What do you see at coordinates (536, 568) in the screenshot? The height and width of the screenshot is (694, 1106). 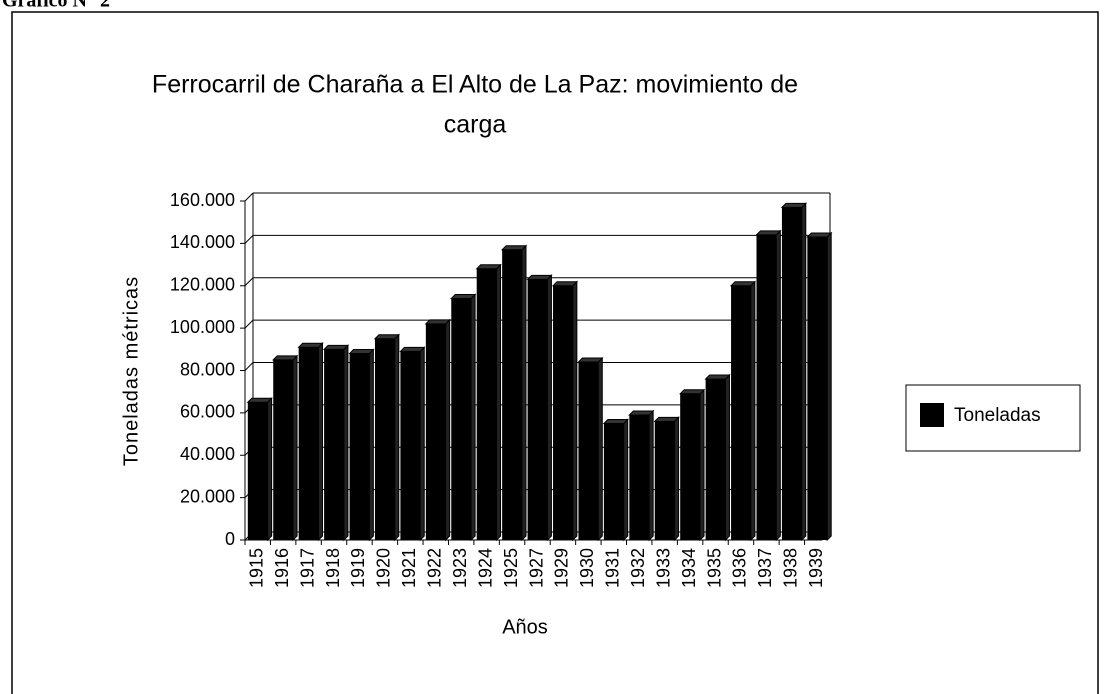 I see `x-tick-label: 1927` at bounding box center [536, 568].